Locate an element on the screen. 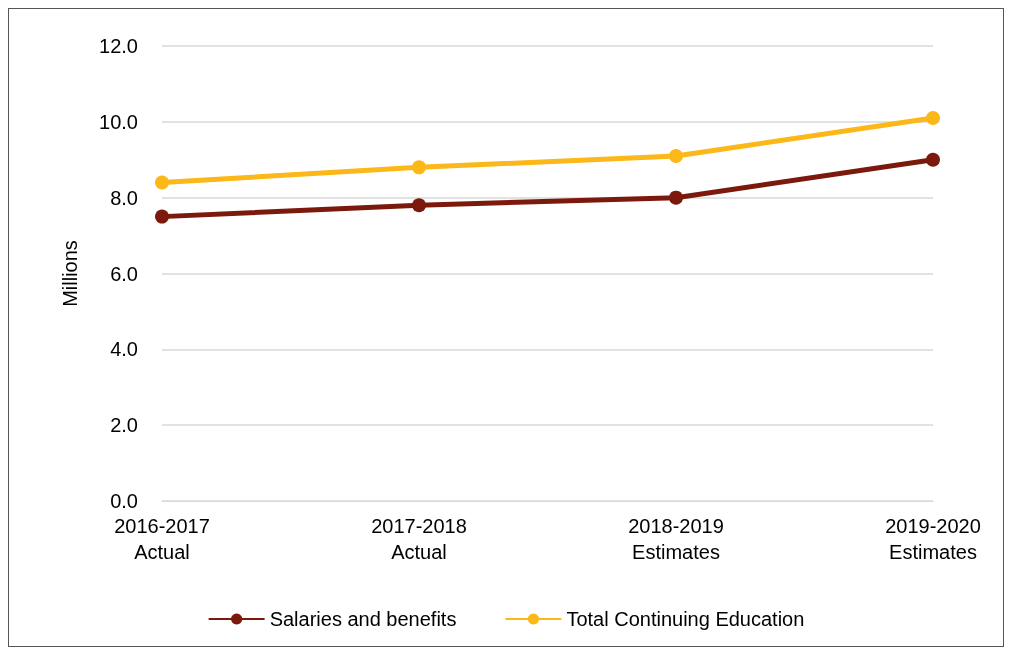 The width and height of the screenshot is (1012, 655). y-tick-label: 6.0 is located at coordinates (124, 273).